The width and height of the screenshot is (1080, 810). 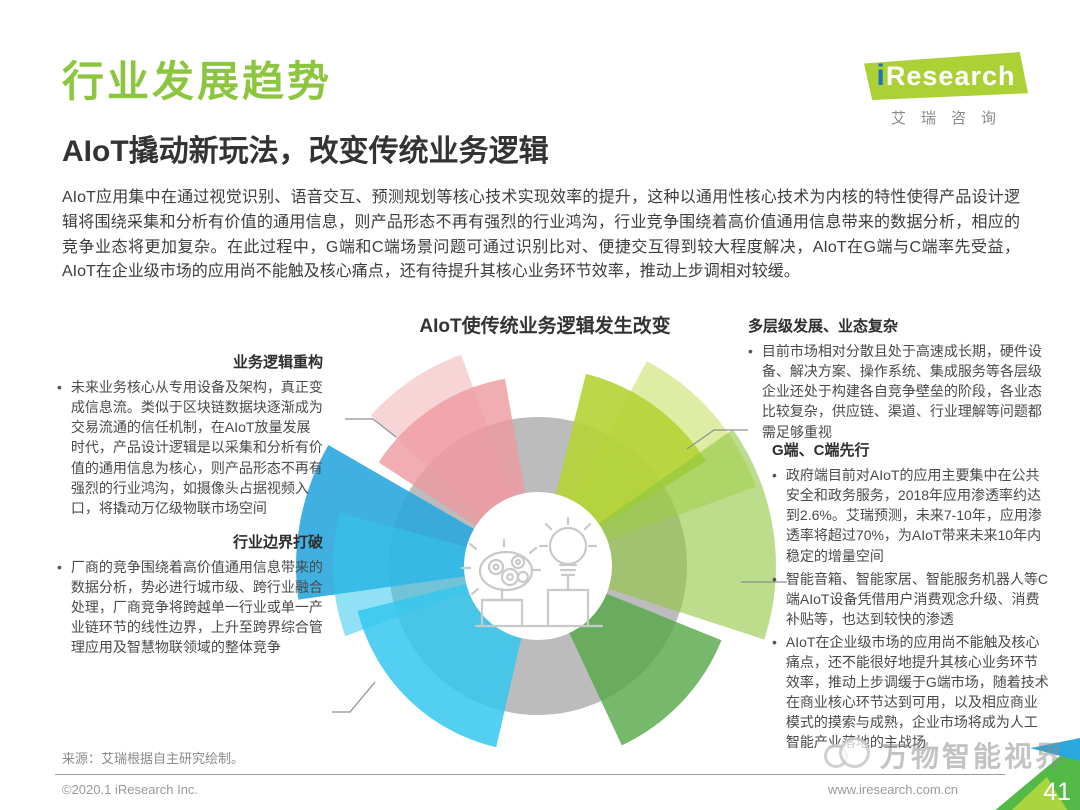 I want to click on iresearch-logo-mark: i Research, so click(x=946, y=76).